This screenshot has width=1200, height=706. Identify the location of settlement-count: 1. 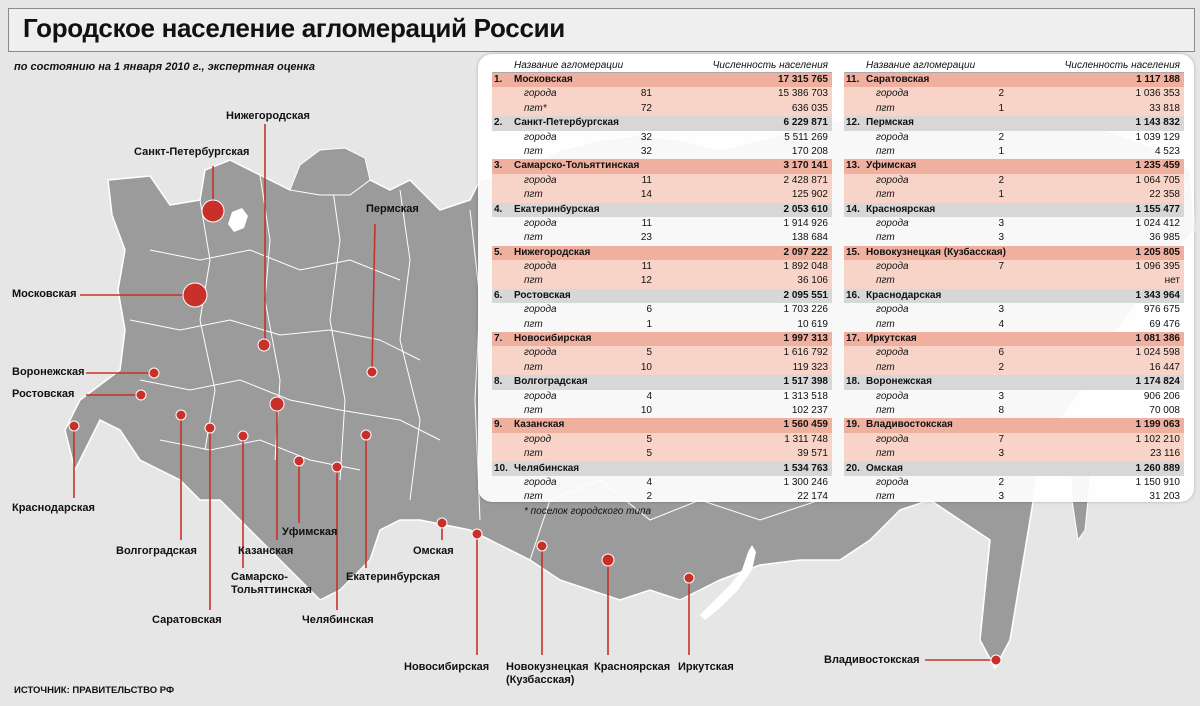
(1001, 195).